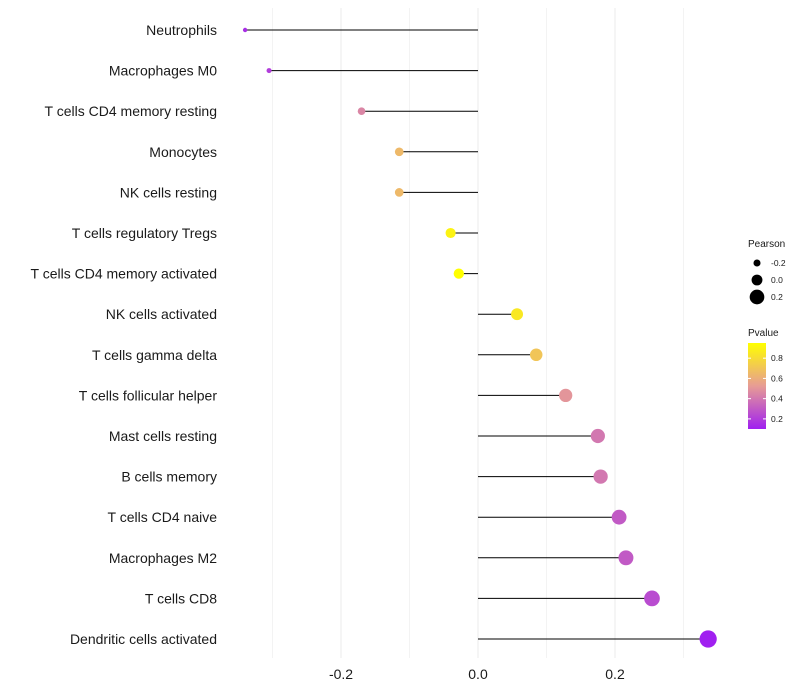 Image resolution: width=800 pixels, height=700 pixels. Describe the element at coordinates (777, 280) in the screenshot. I see `legend-pearson-label: 0.0` at that location.